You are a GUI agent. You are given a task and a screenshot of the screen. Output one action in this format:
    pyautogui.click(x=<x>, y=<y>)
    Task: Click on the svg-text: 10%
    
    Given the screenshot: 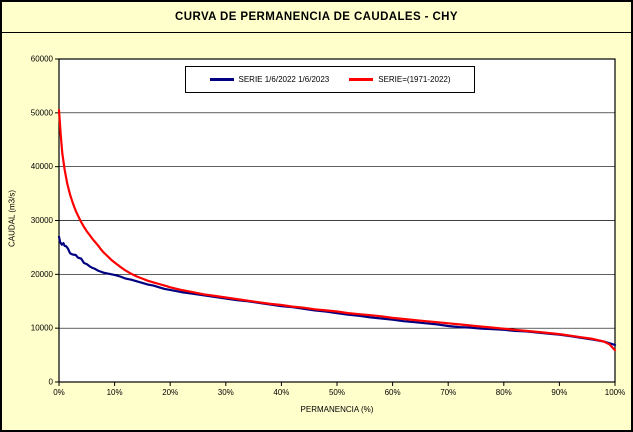 What is the action you would take?
    pyautogui.click(x=115, y=392)
    